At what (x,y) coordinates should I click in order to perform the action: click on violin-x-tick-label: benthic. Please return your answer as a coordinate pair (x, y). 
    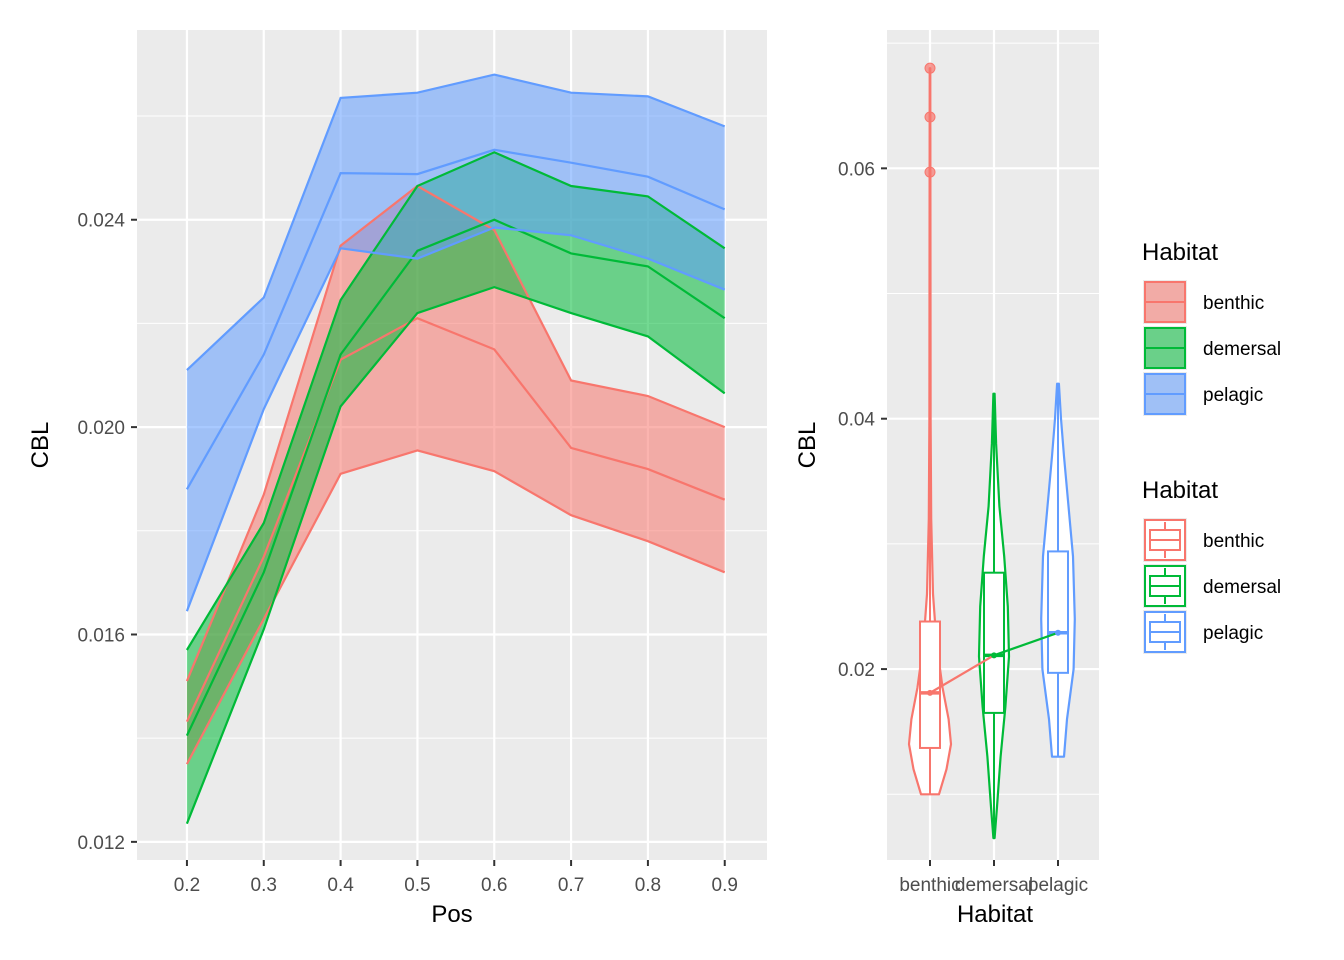
    Looking at the image, I should click on (929, 885).